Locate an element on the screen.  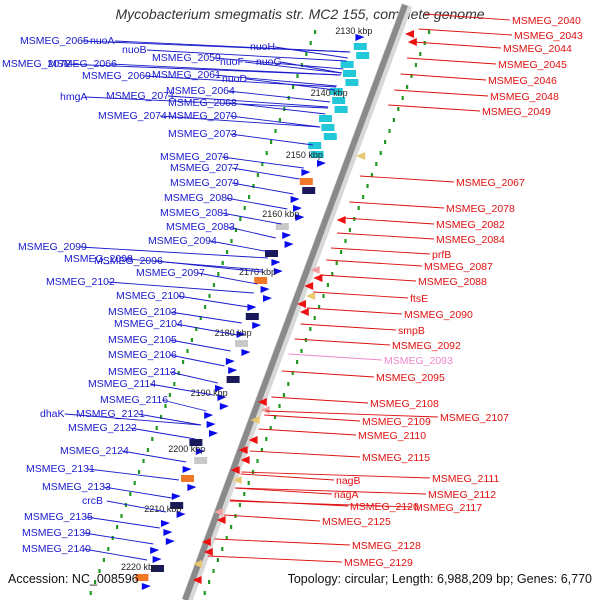
left-gene-label: MSMEG_2065 is located at coordinates (54, 41).